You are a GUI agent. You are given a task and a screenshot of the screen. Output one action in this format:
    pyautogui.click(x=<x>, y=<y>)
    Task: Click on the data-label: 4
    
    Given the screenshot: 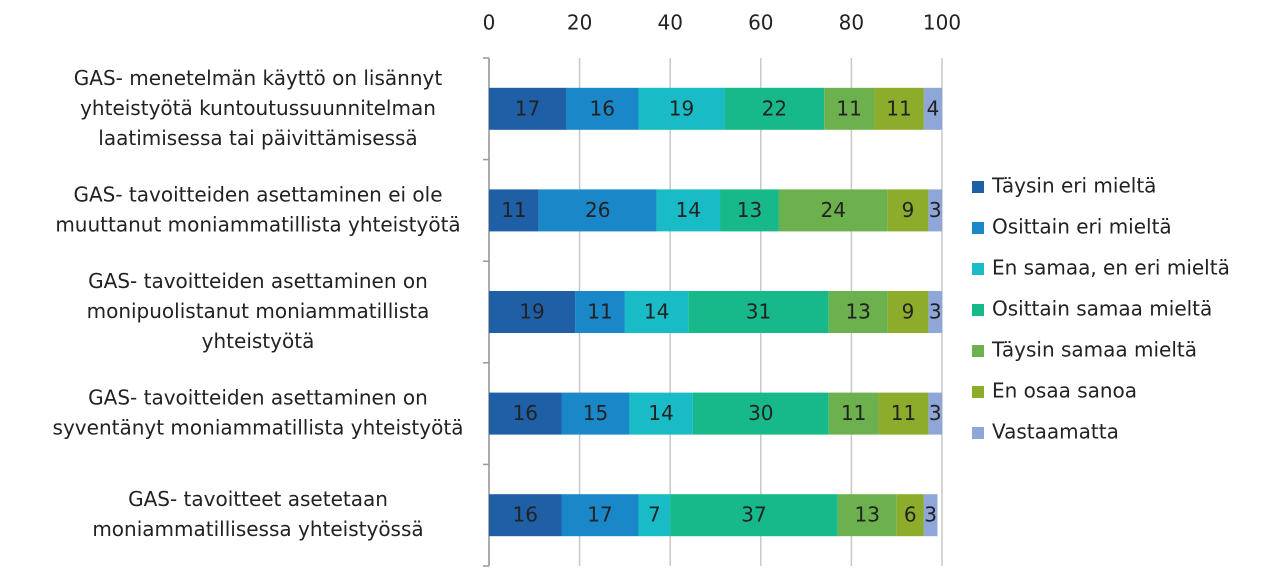 What is the action you would take?
    pyautogui.click(x=933, y=108)
    